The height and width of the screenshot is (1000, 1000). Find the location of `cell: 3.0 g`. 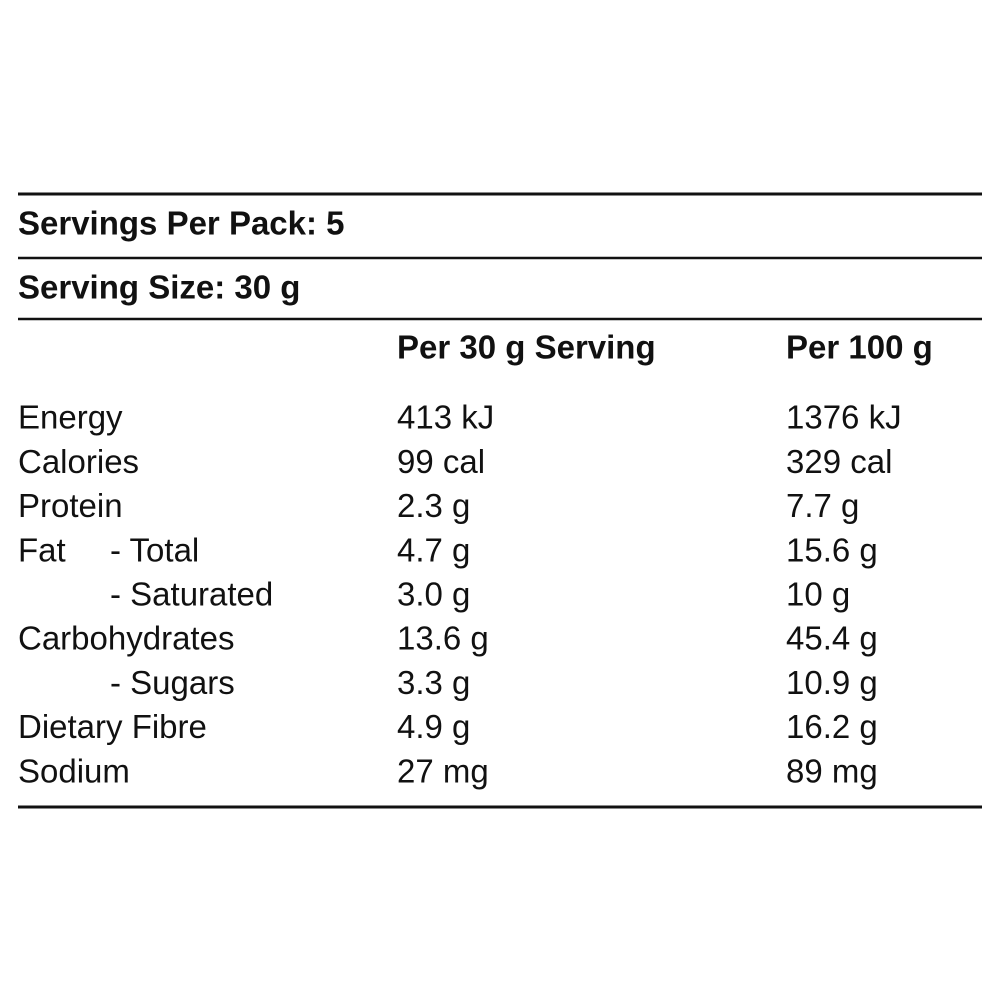

cell: 3.0 g is located at coordinates (433, 594).